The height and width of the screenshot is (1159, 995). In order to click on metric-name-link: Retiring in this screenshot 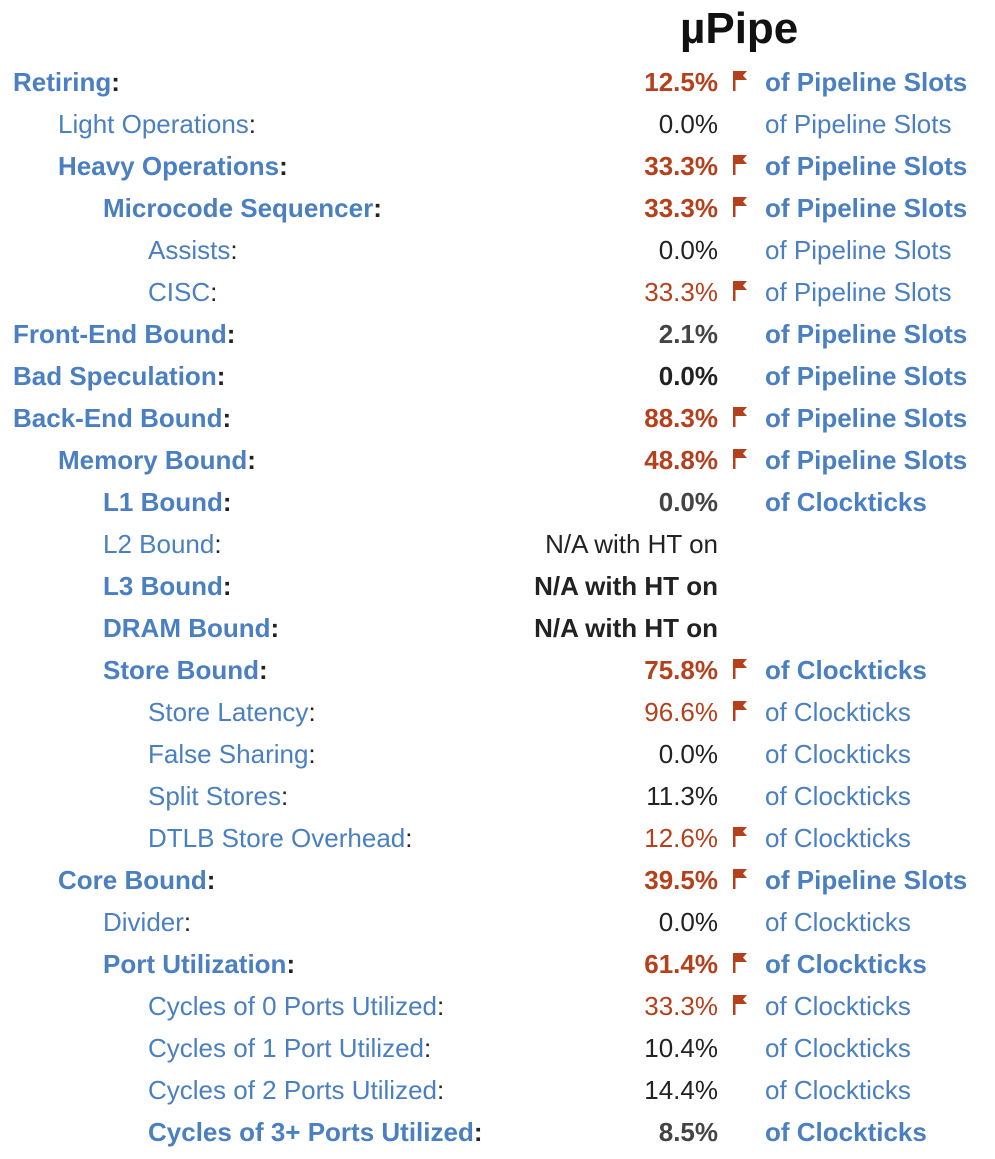, I will do `click(62, 82)`.